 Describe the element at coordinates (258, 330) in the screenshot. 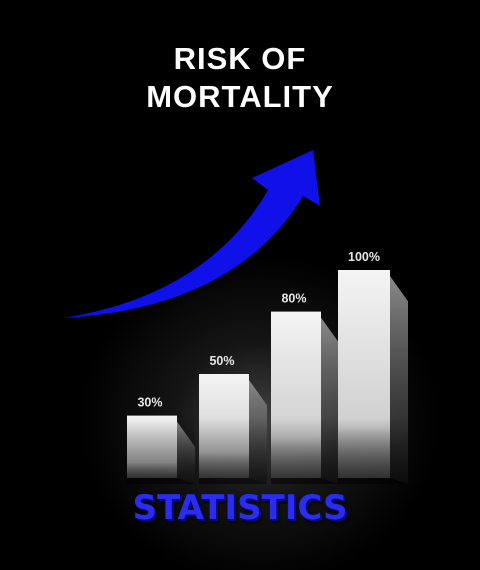

I see `data-labels-group: 30% 50% 80% 100%` at that location.